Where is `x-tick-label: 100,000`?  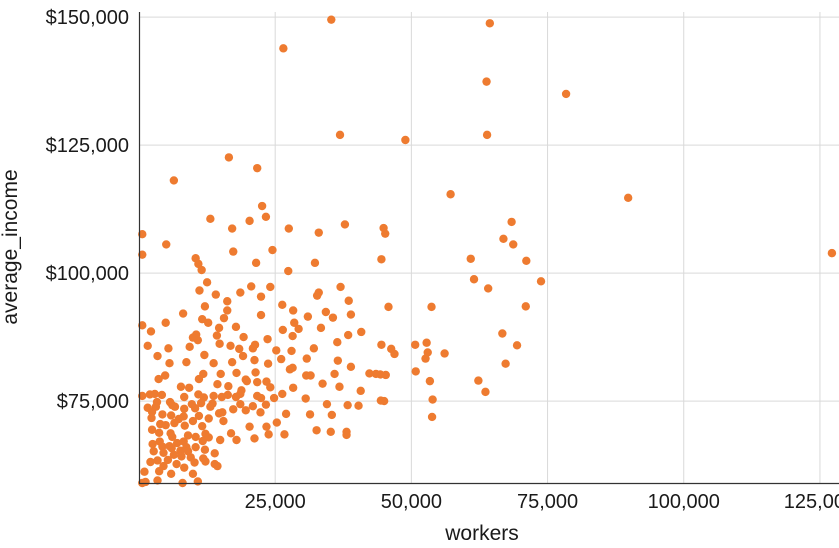 x-tick-label: 100,000 is located at coordinates (684, 502).